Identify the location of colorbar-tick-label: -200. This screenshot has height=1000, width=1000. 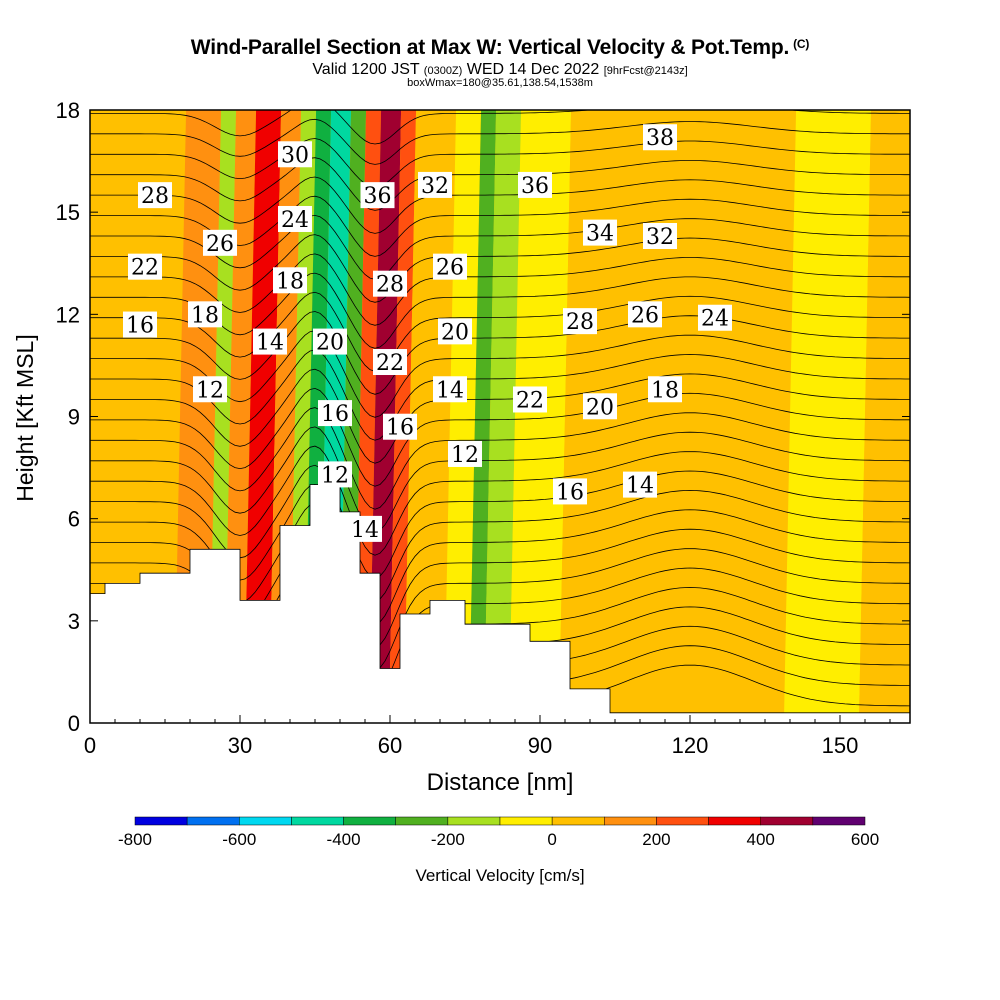
(448, 839).